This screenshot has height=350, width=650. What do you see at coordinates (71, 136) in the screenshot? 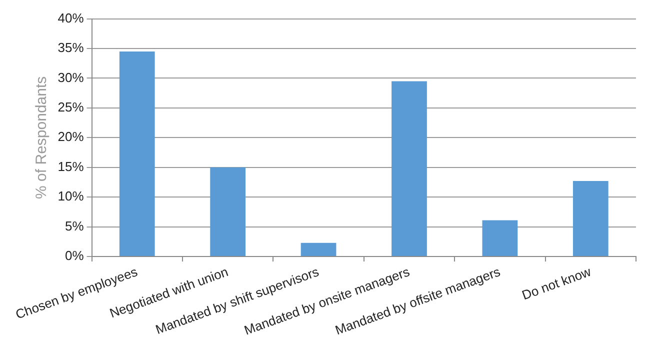
I see `y-tick-label: 20%` at bounding box center [71, 136].